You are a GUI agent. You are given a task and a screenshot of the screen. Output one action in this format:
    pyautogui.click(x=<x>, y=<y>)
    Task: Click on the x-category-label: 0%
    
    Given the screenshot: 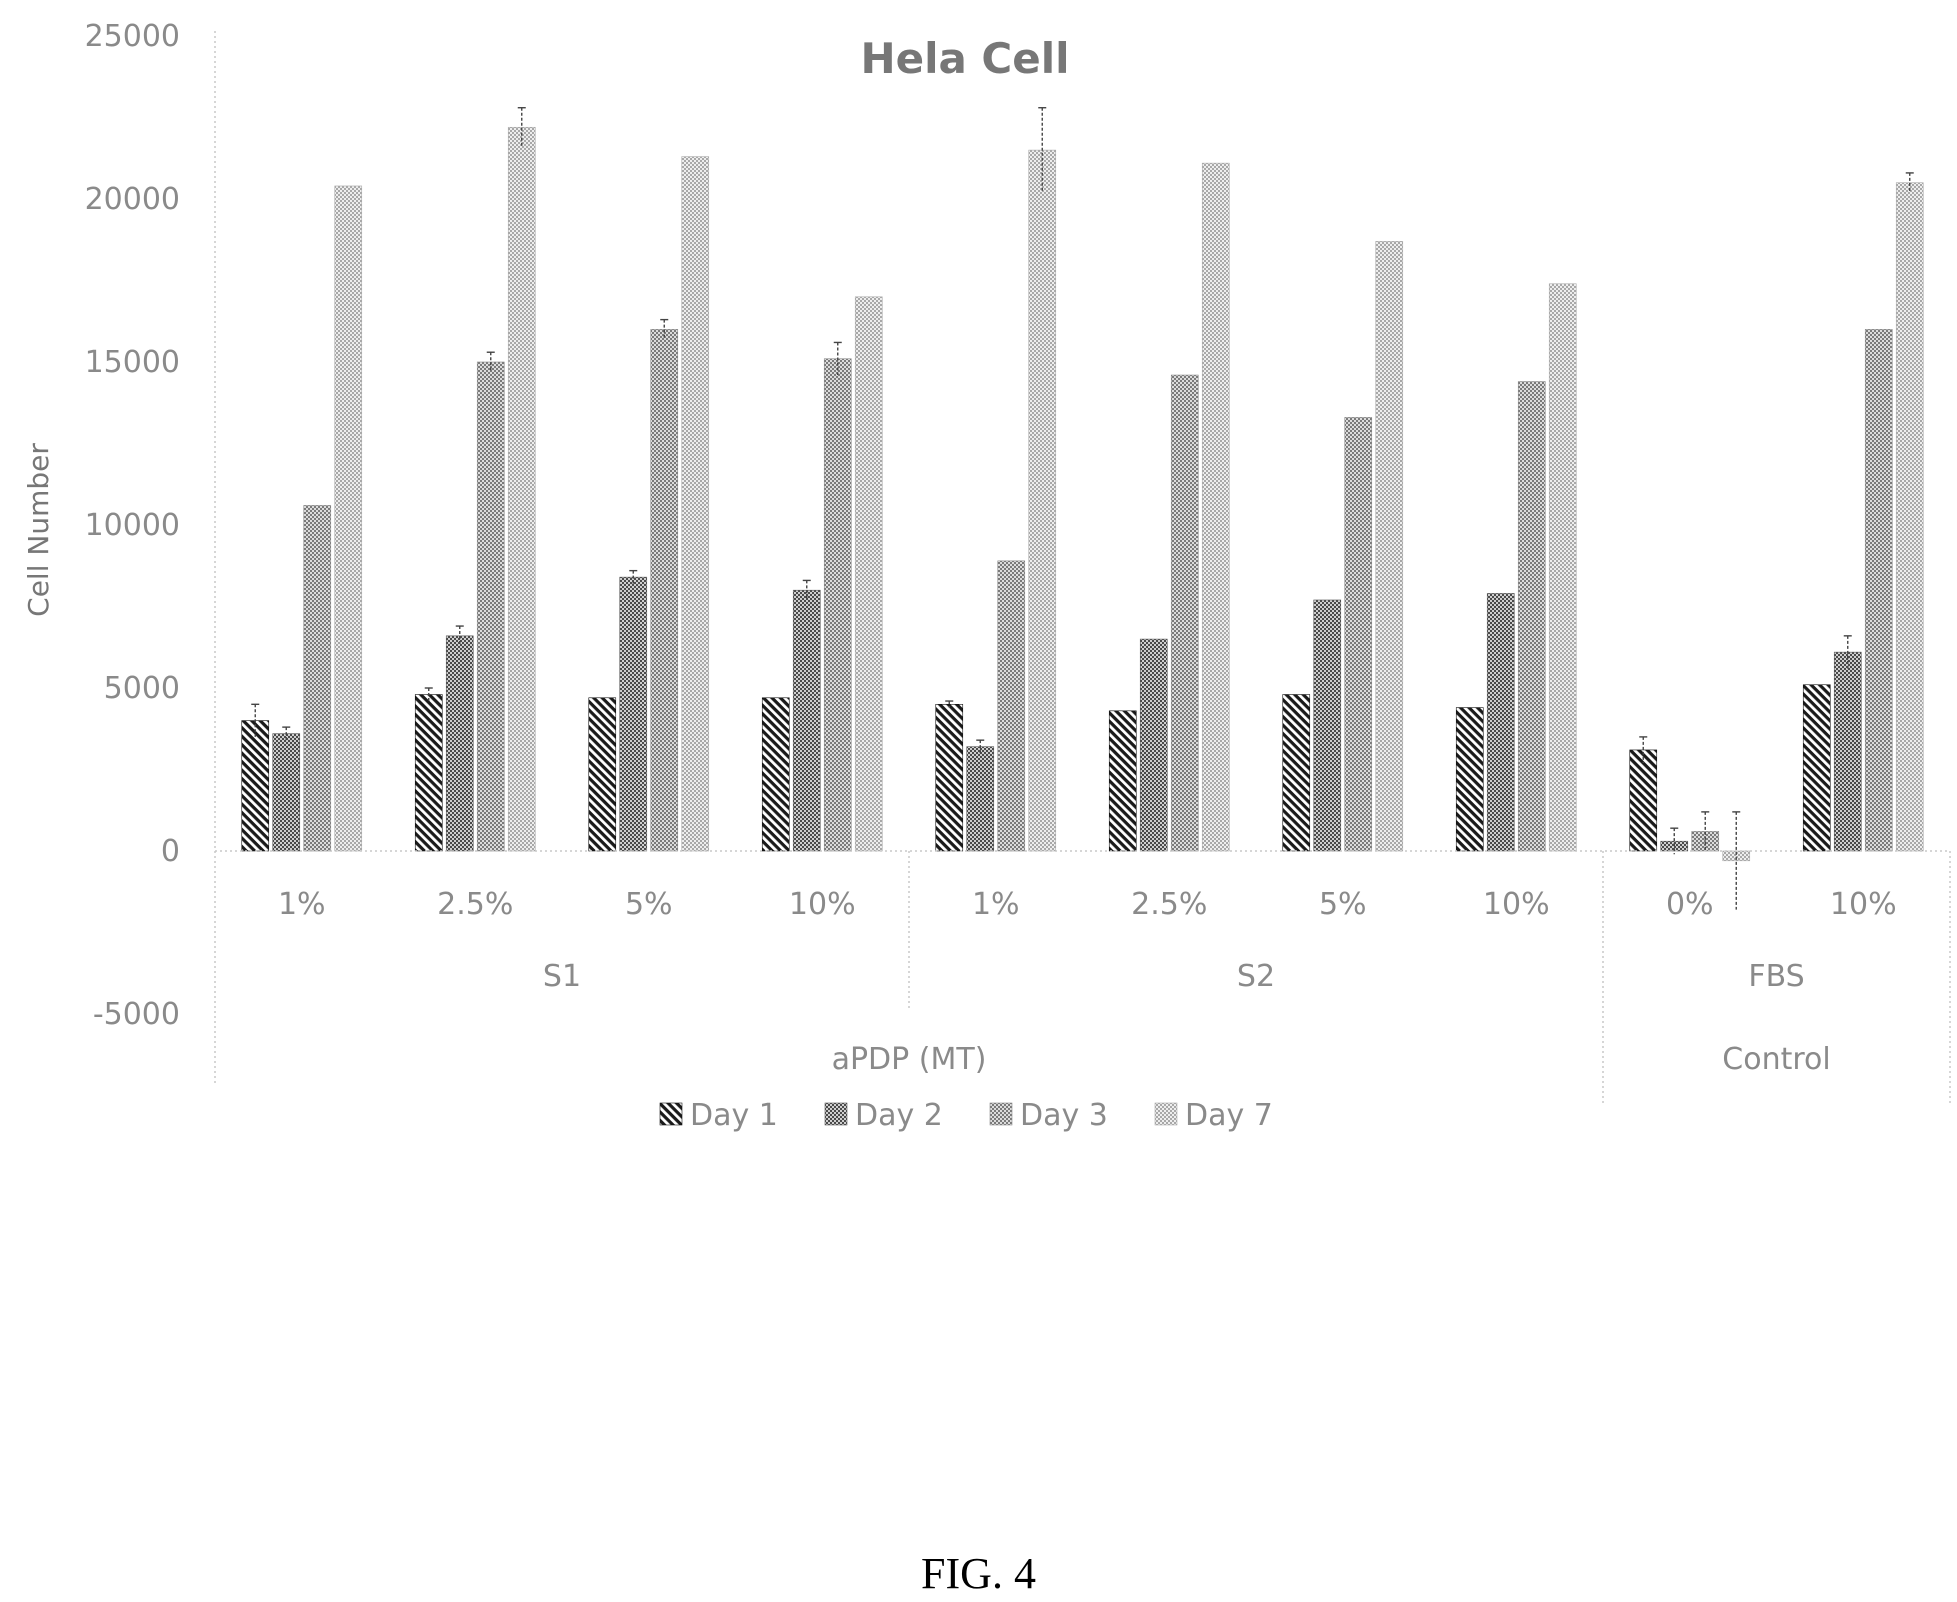 What is the action you would take?
    pyautogui.click(x=1690, y=904)
    